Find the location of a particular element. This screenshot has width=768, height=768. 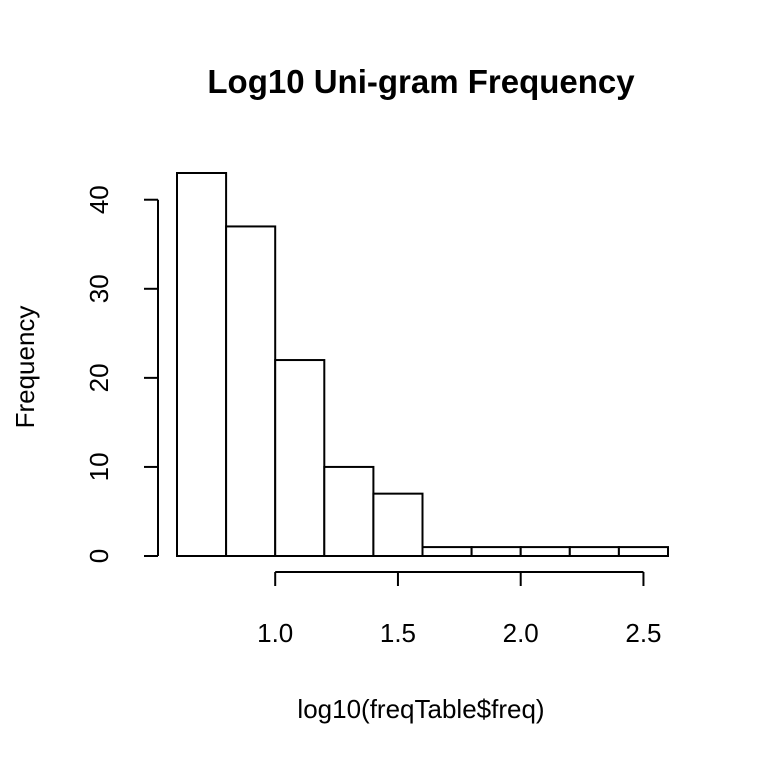

y-tick-label: 20 is located at coordinates (99, 377).